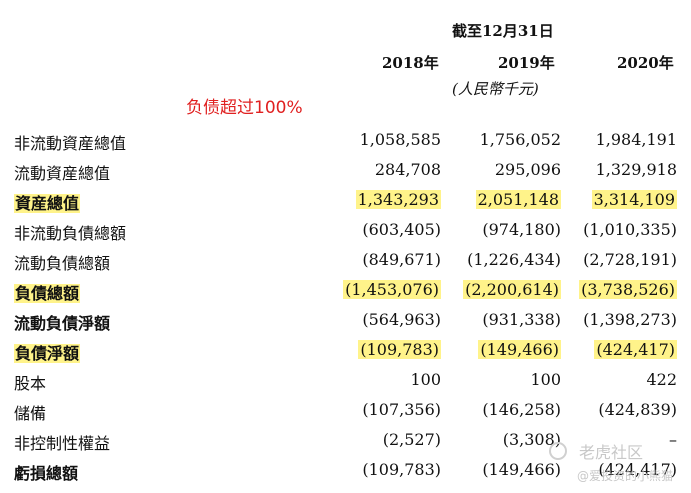  I want to click on row-label: 非控制性權益, so click(62, 443).